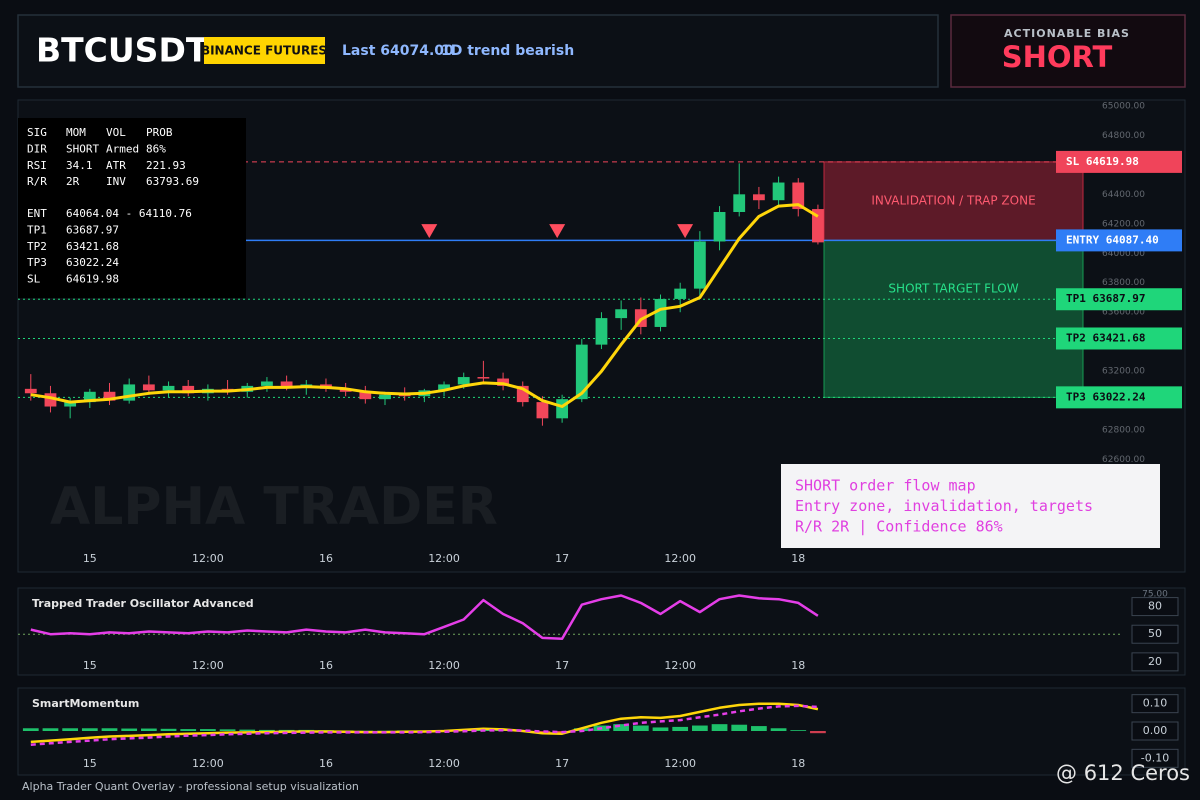 The image size is (1200, 800). What do you see at coordinates (1123, 195) in the screenshot?
I see `y-tick-label: 64400.00` at bounding box center [1123, 195].